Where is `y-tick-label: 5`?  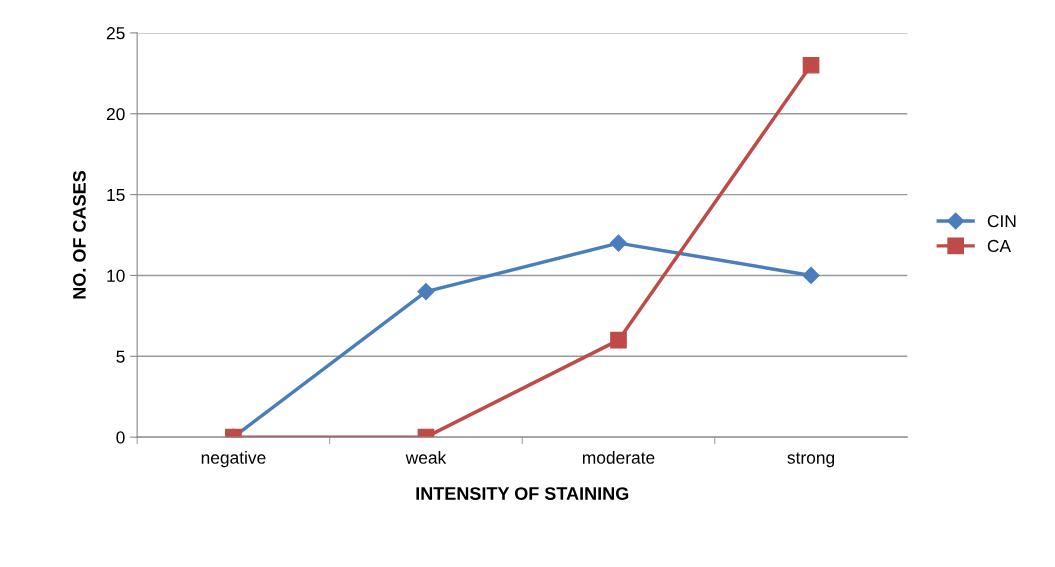 y-tick-label: 5 is located at coordinates (120, 356).